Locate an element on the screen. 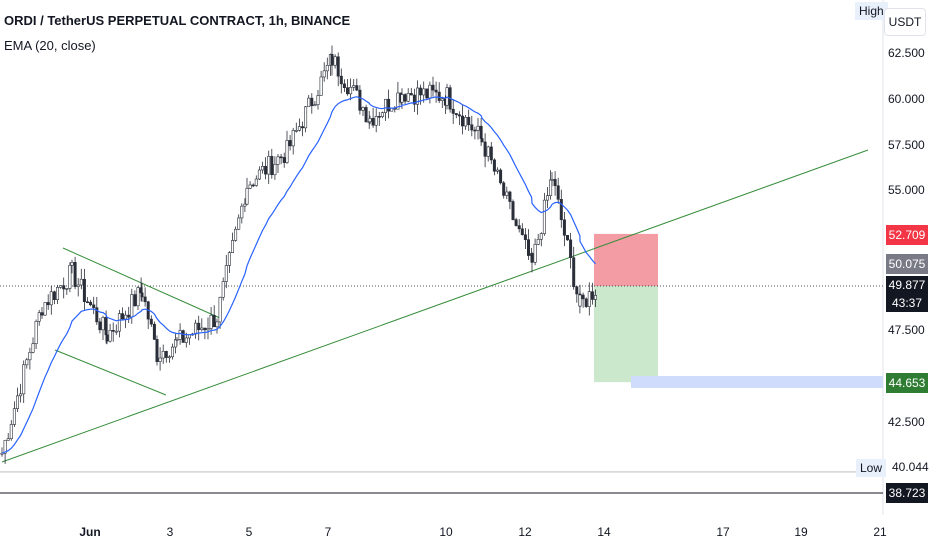 The height and width of the screenshot is (550, 932). x-tick: 7 is located at coordinates (328, 532).